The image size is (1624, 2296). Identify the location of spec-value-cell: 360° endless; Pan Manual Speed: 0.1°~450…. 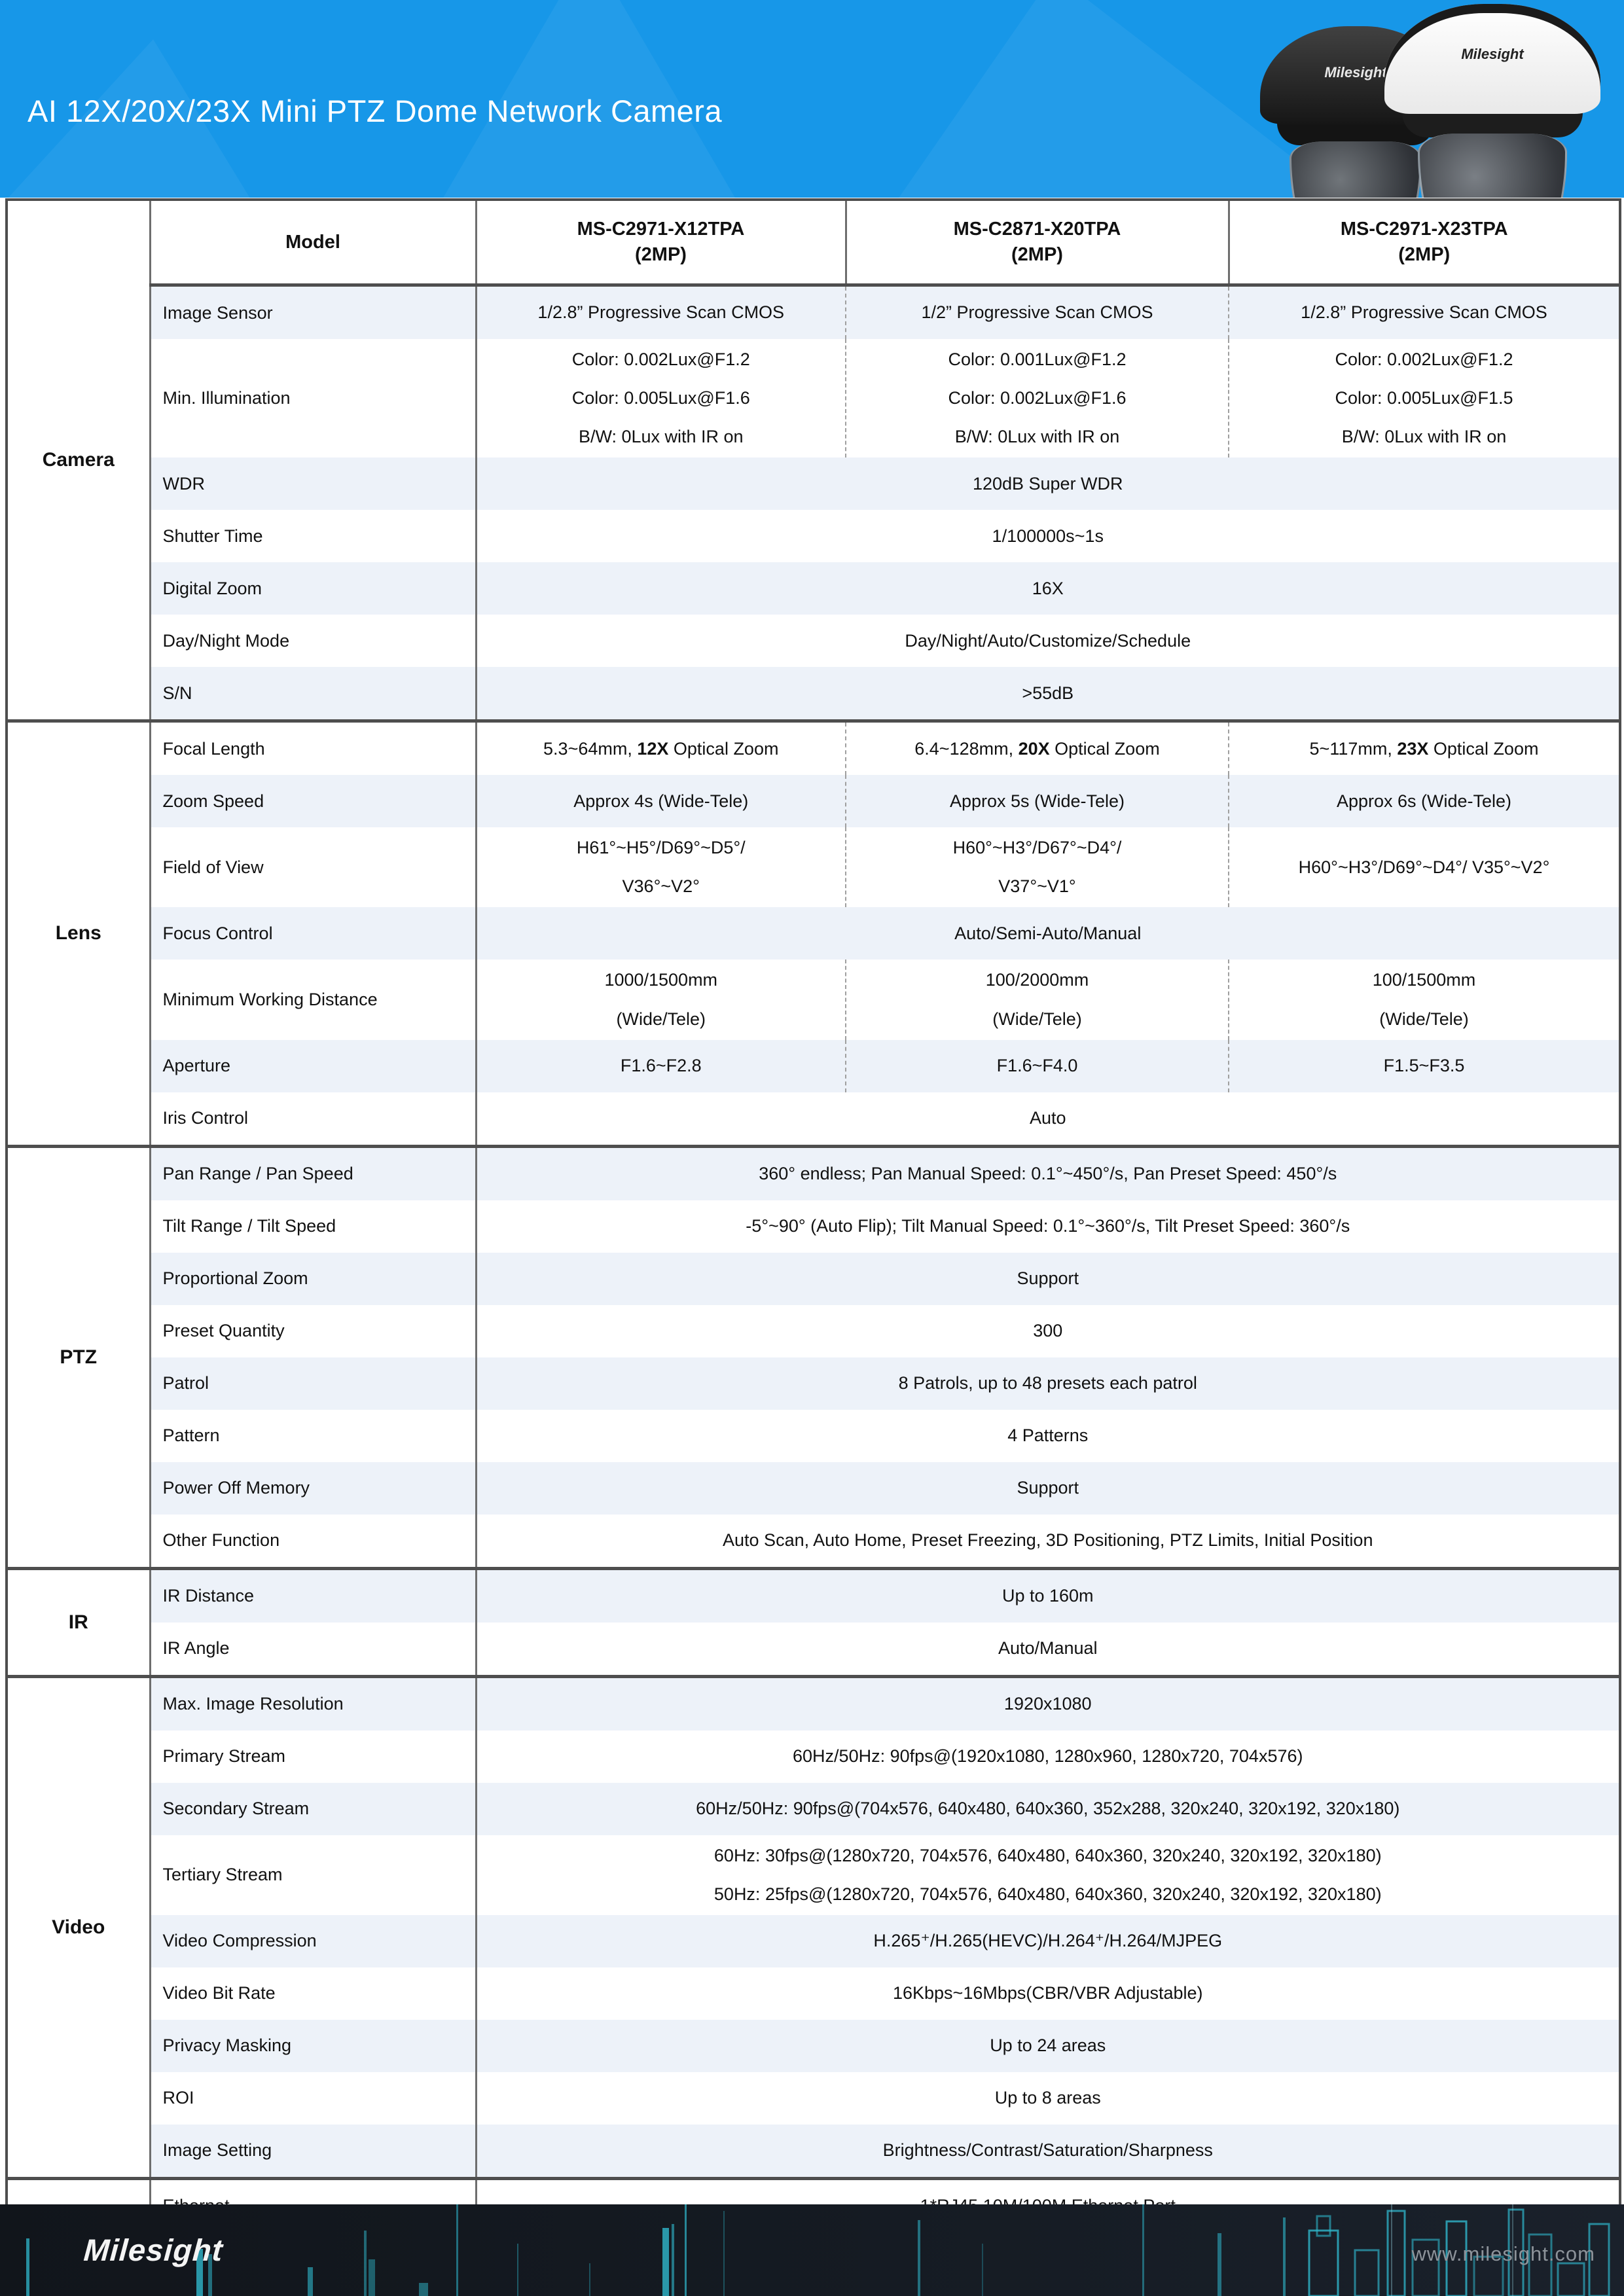
(1048, 1172).